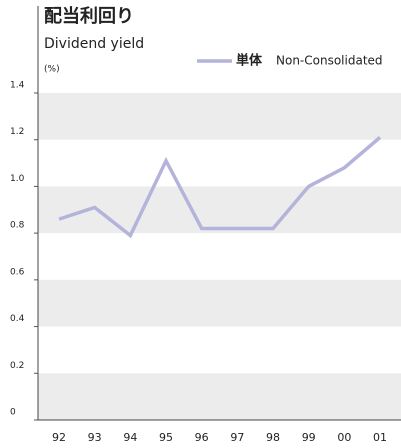 This screenshot has width=401, height=448. What do you see at coordinates (380, 437) in the screenshot?
I see `x-tick-label: 01` at bounding box center [380, 437].